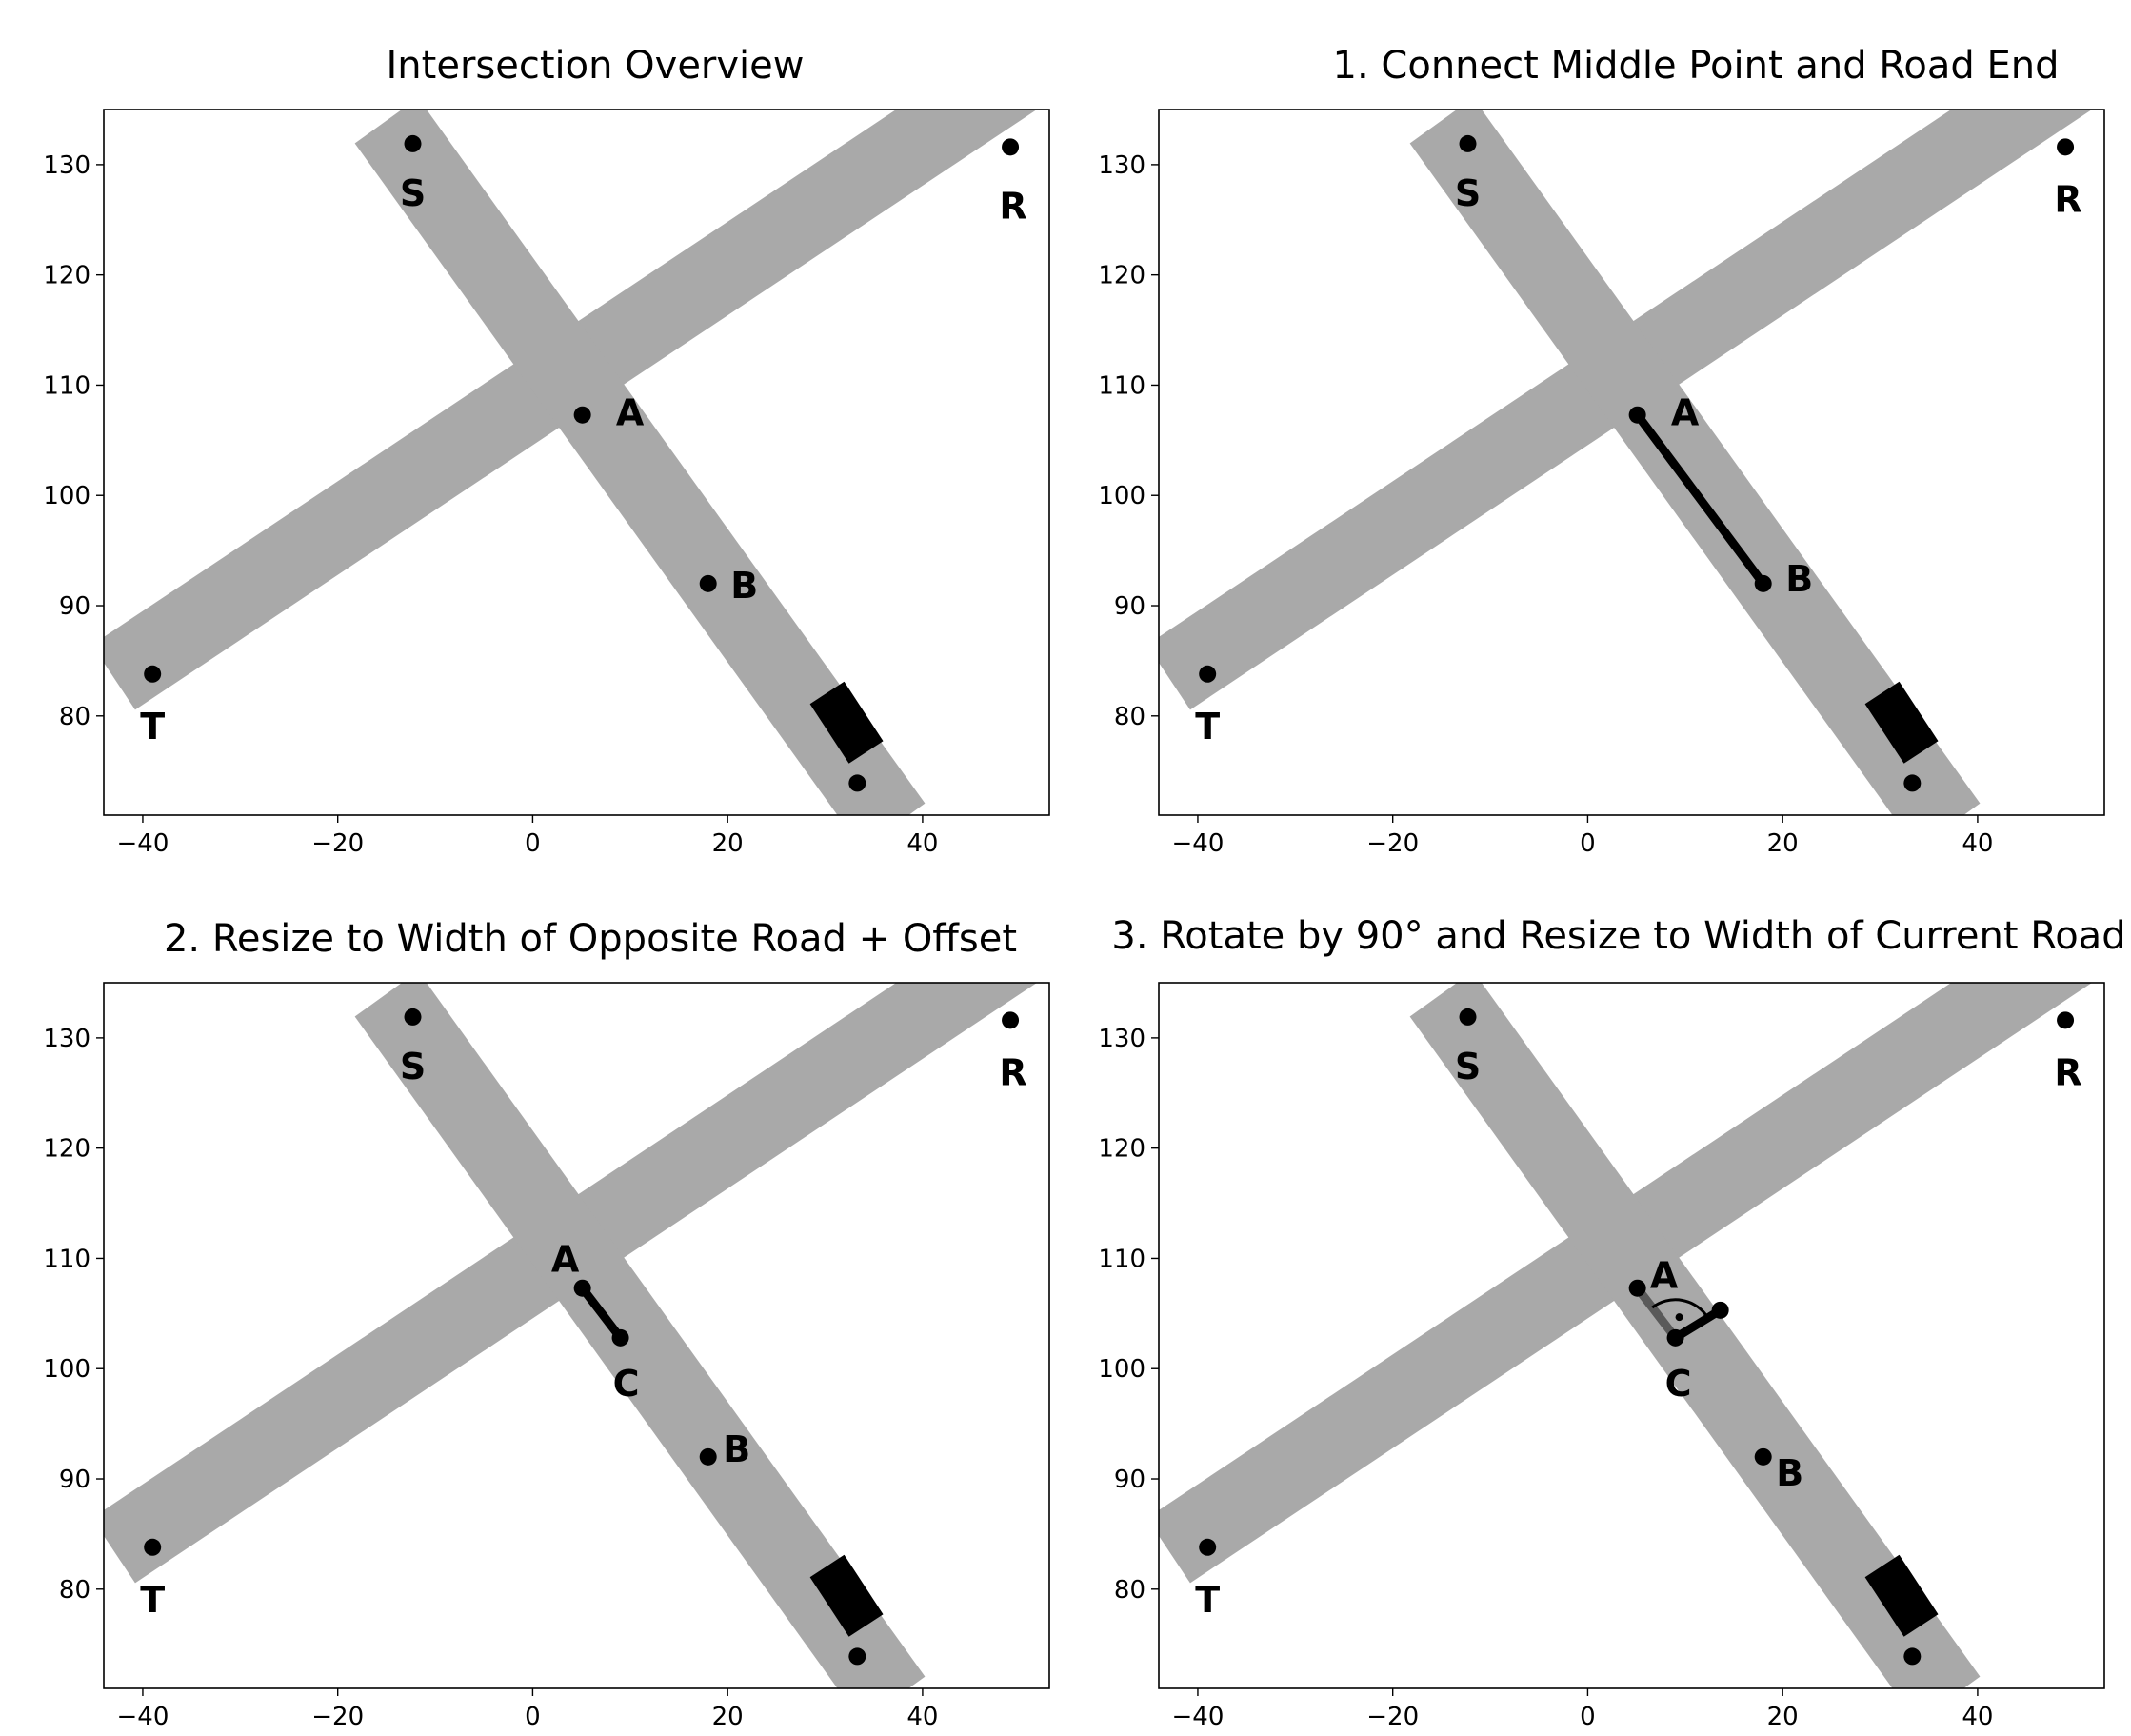 The width and height of the screenshot is (2131, 1736). I want to click on y-tick-label: 100, so click(1121, 496).